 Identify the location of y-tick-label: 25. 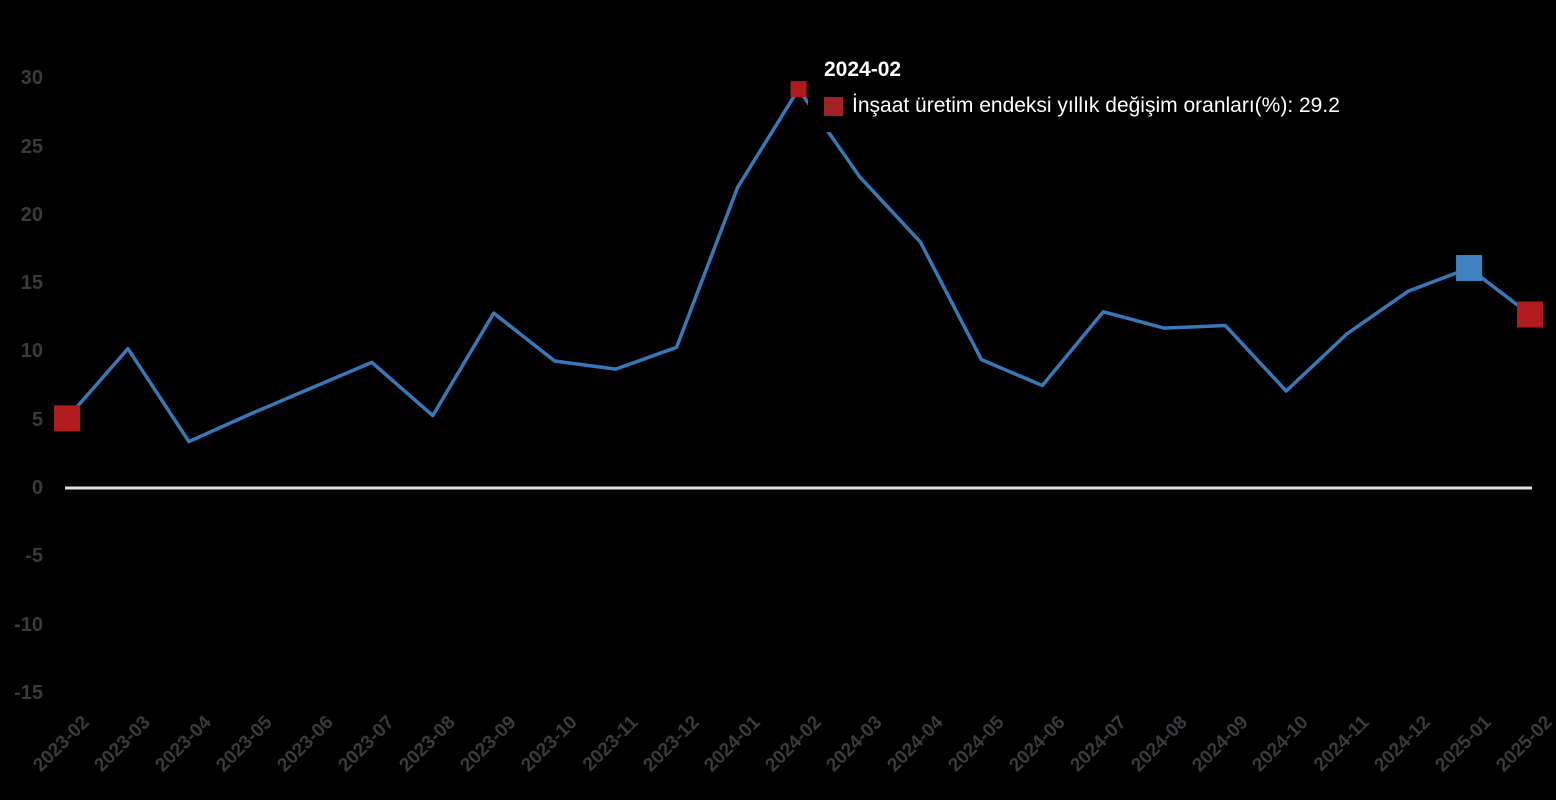
(31, 146).